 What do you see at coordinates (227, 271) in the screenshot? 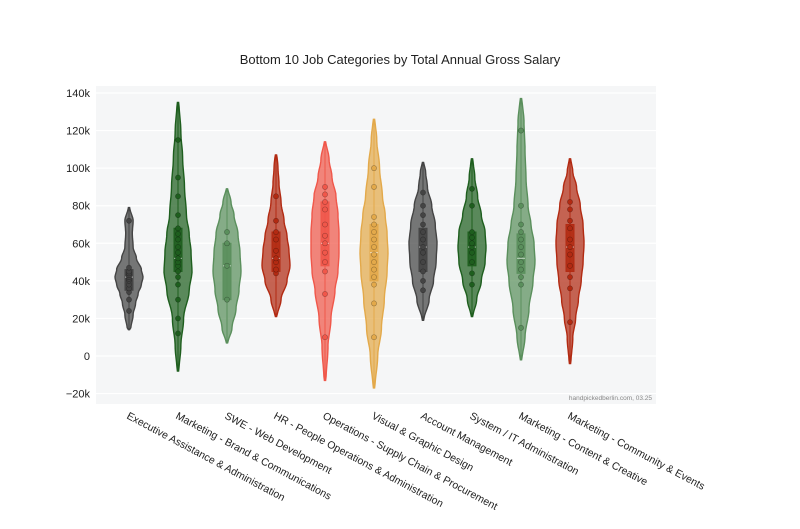
I see `box-iqr` at bounding box center [227, 271].